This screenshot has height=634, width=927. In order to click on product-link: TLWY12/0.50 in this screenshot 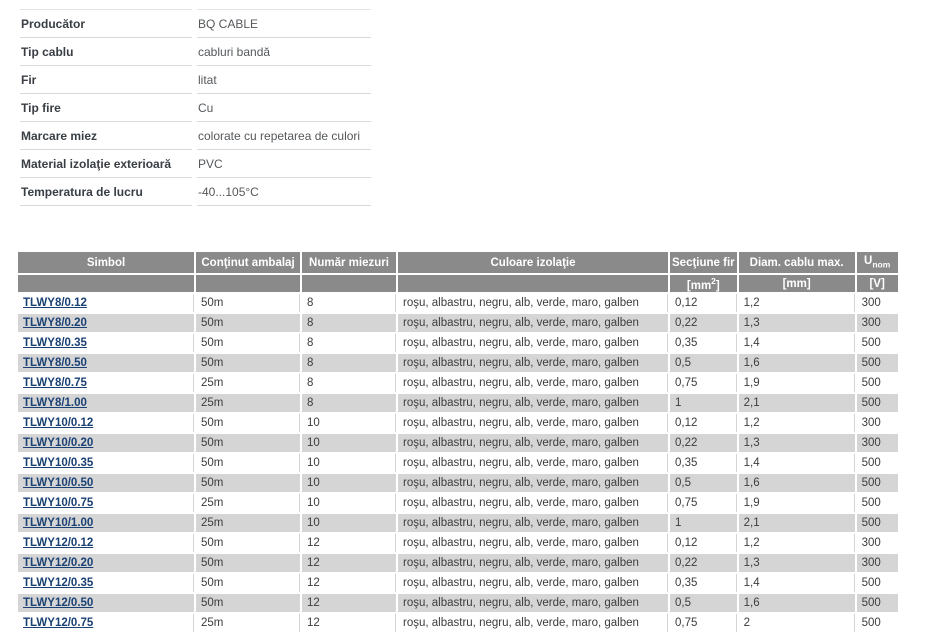, I will do `click(58, 603)`.